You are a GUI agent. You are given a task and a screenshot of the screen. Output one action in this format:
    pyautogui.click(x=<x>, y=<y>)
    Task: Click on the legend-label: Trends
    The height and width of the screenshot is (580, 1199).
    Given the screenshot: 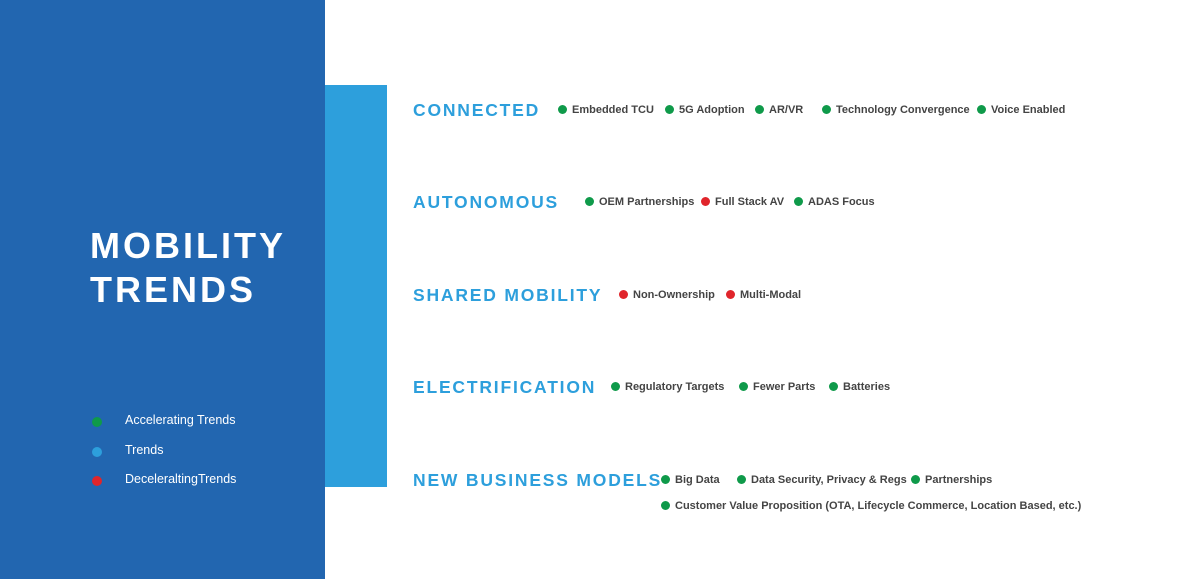 What is the action you would take?
    pyautogui.click(x=144, y=449)
    